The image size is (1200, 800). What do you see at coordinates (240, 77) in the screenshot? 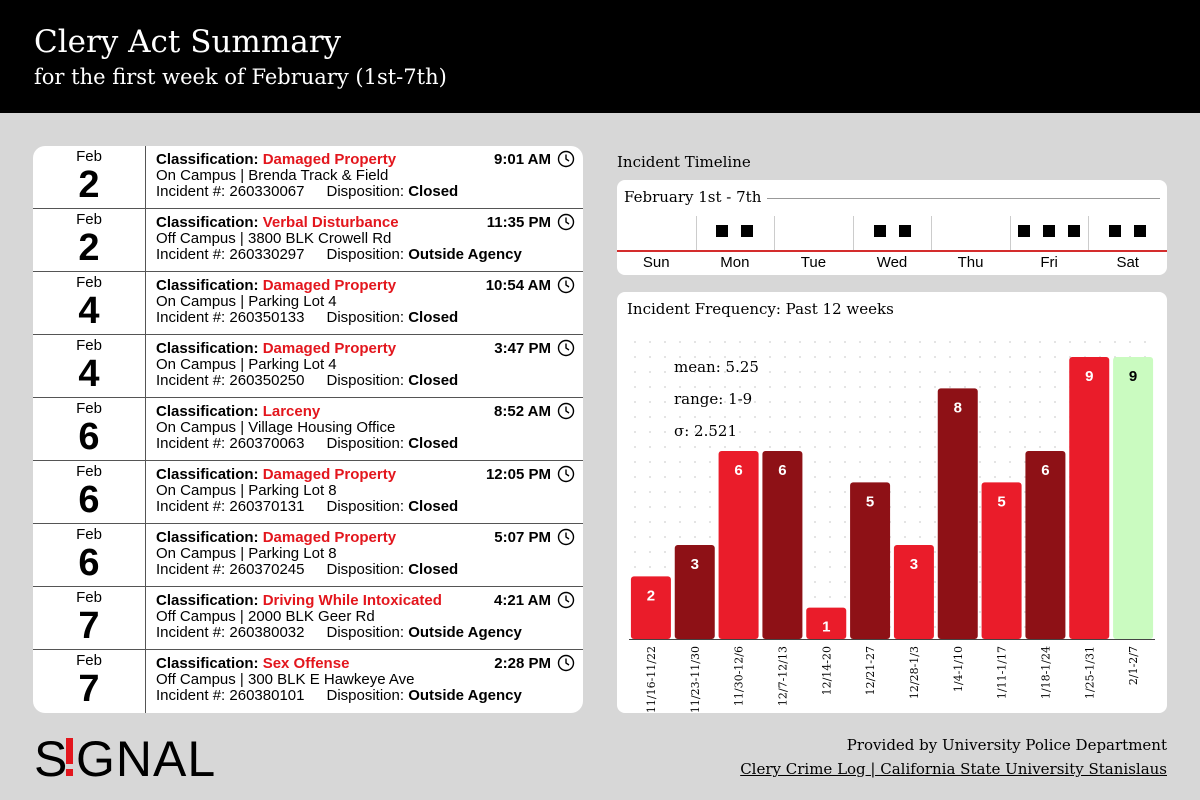
I see `page-subtitle: for the first week of February (1st-7th)` at bounding box center [240, 77].